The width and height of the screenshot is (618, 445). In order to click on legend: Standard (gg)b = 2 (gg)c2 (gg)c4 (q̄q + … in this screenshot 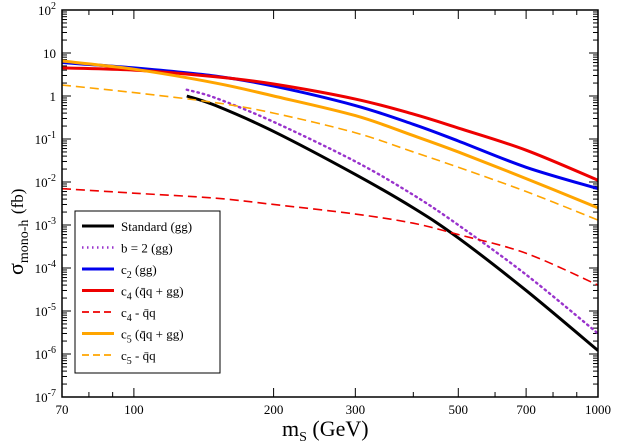, I will do `click(147, 292)`.